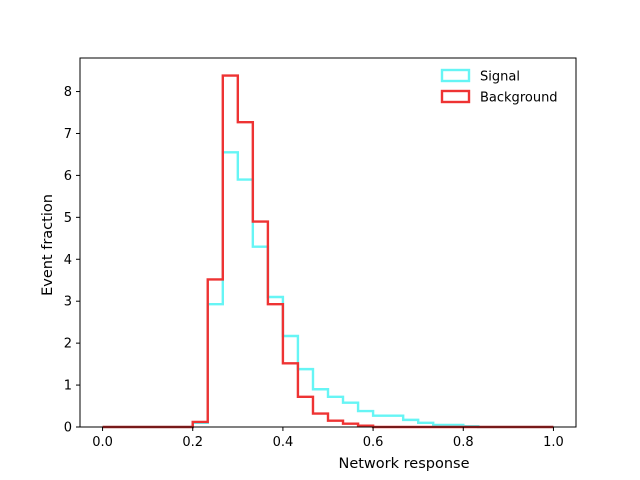 The width and height of the screenshot is (640, 480). I want to click on y-axis-label: Event fraction, so click(48, 245).